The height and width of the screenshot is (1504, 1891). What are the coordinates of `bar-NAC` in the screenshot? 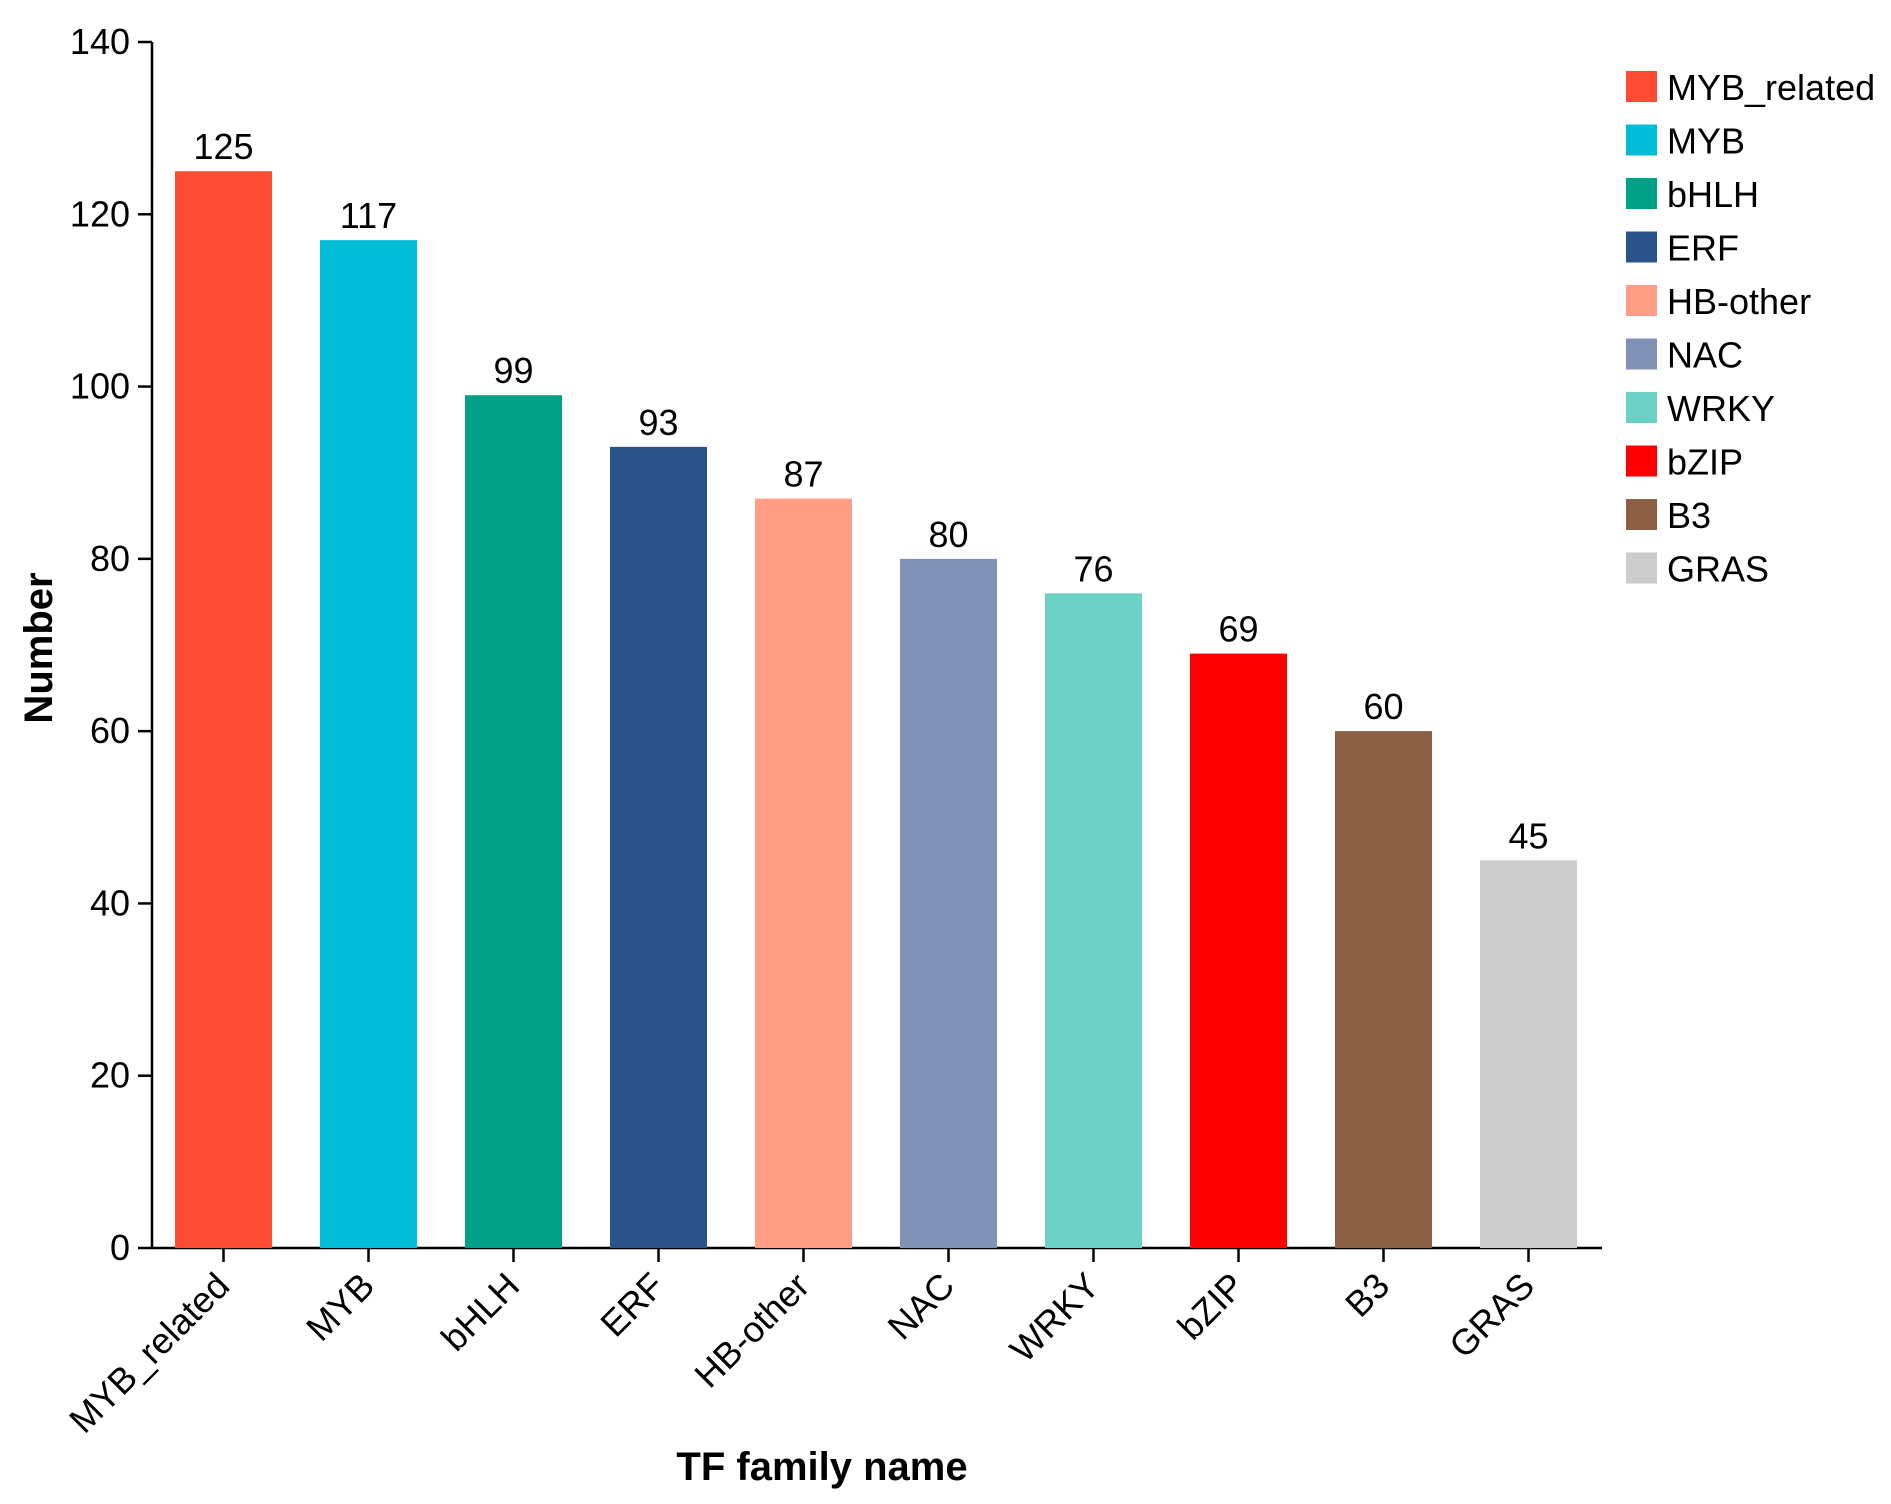 It's located at (948, 903).